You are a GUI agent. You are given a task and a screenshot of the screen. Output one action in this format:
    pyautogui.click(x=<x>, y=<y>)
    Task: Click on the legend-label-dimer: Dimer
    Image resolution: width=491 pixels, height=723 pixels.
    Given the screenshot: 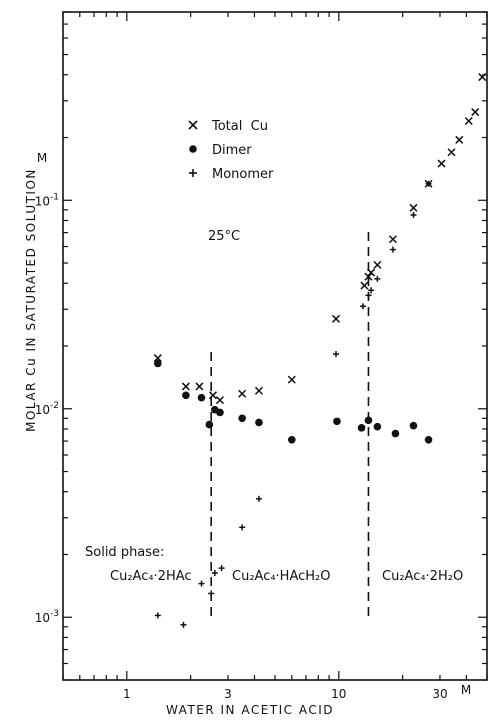 What is the action you would take?
    pyautogui.click(x=232, y=150)
    